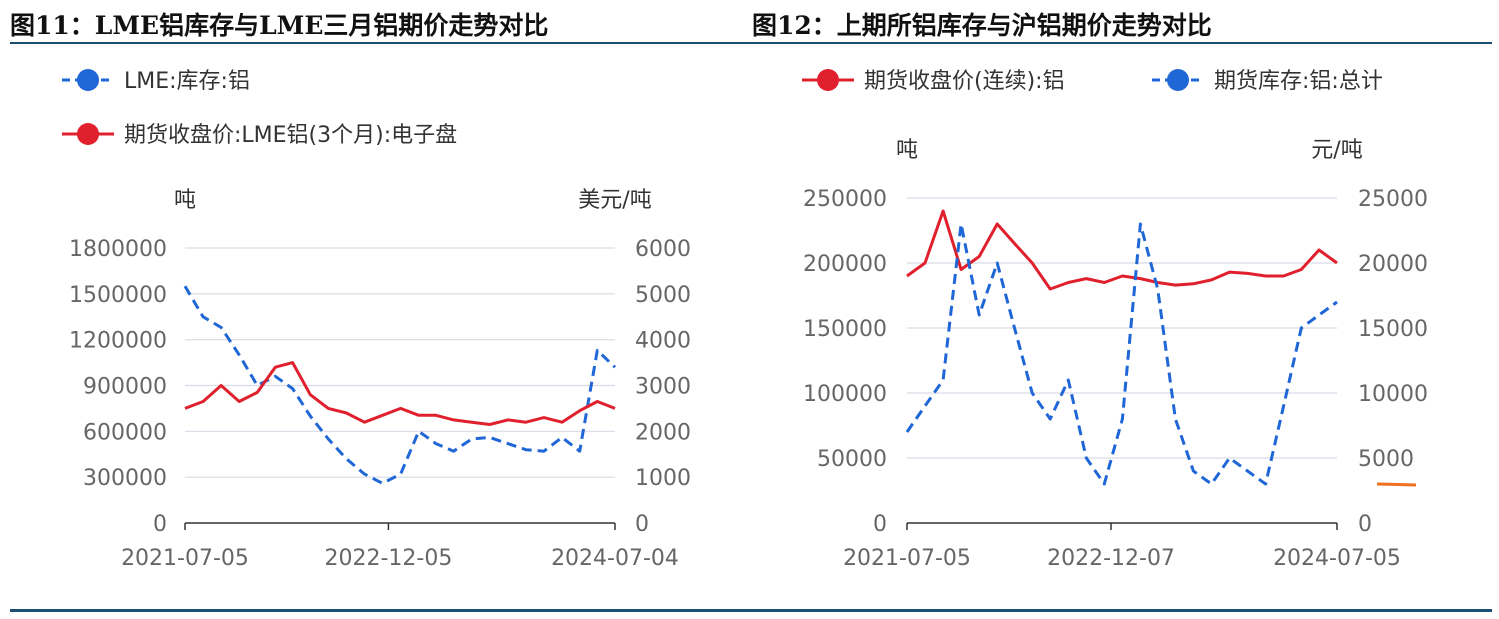 This screenshot has width=1499, height=619. What do you see at coordinates (845, 329) in the screenshot?
I see `y-left-tick-label: 150000` at bounding box center [845, 329].